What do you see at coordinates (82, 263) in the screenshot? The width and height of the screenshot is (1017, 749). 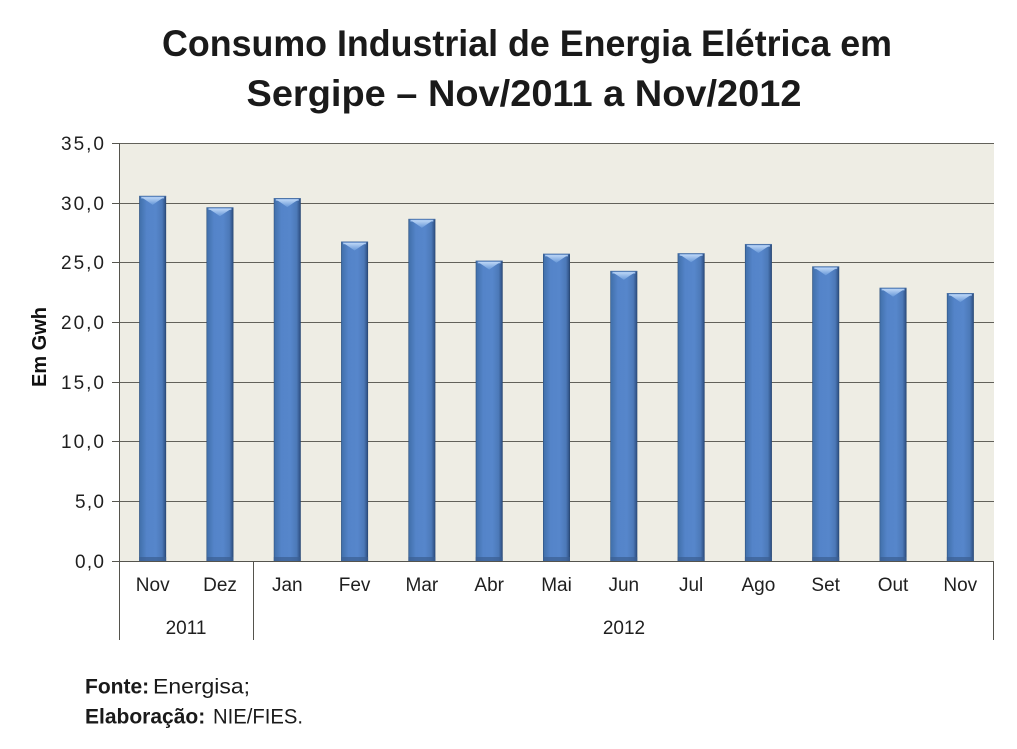 I see `svg-text: 25,0` at bounding box center [82, 263].